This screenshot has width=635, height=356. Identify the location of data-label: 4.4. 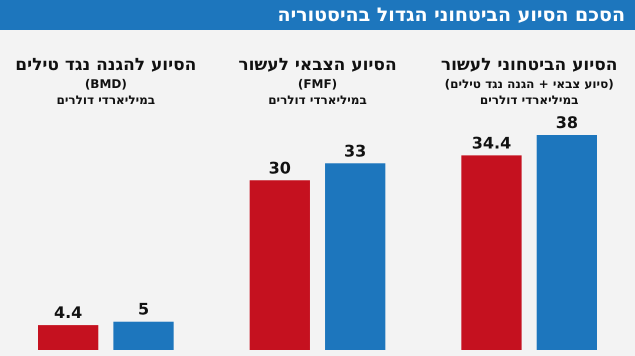
(68, 312).